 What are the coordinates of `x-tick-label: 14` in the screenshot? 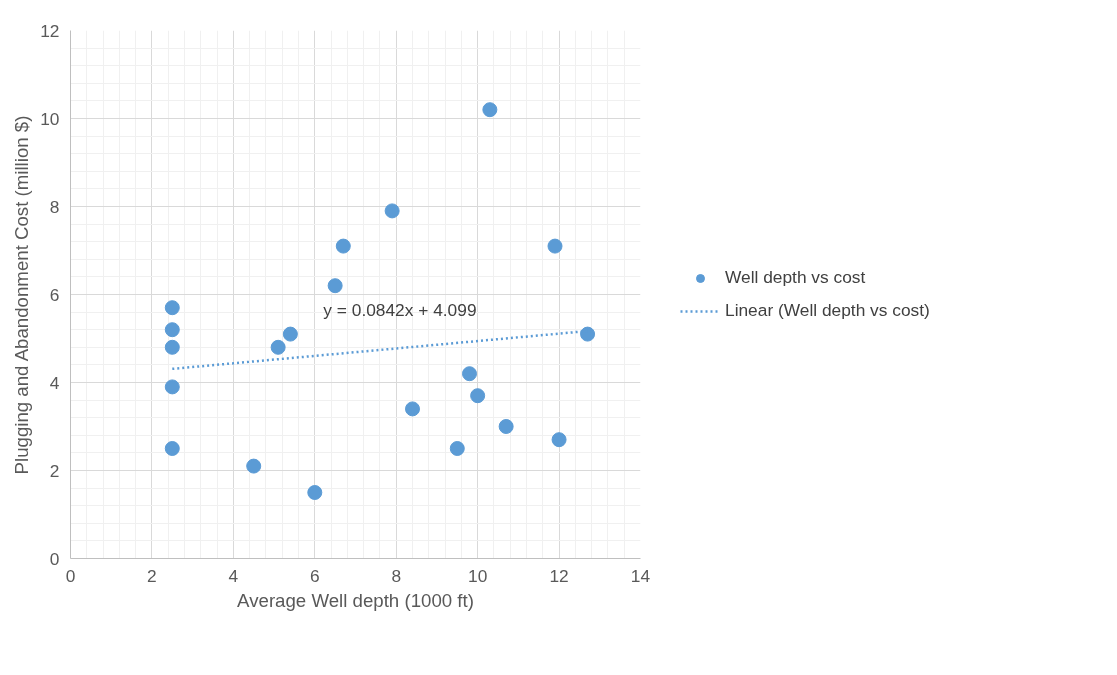 It's located at (640, 575).